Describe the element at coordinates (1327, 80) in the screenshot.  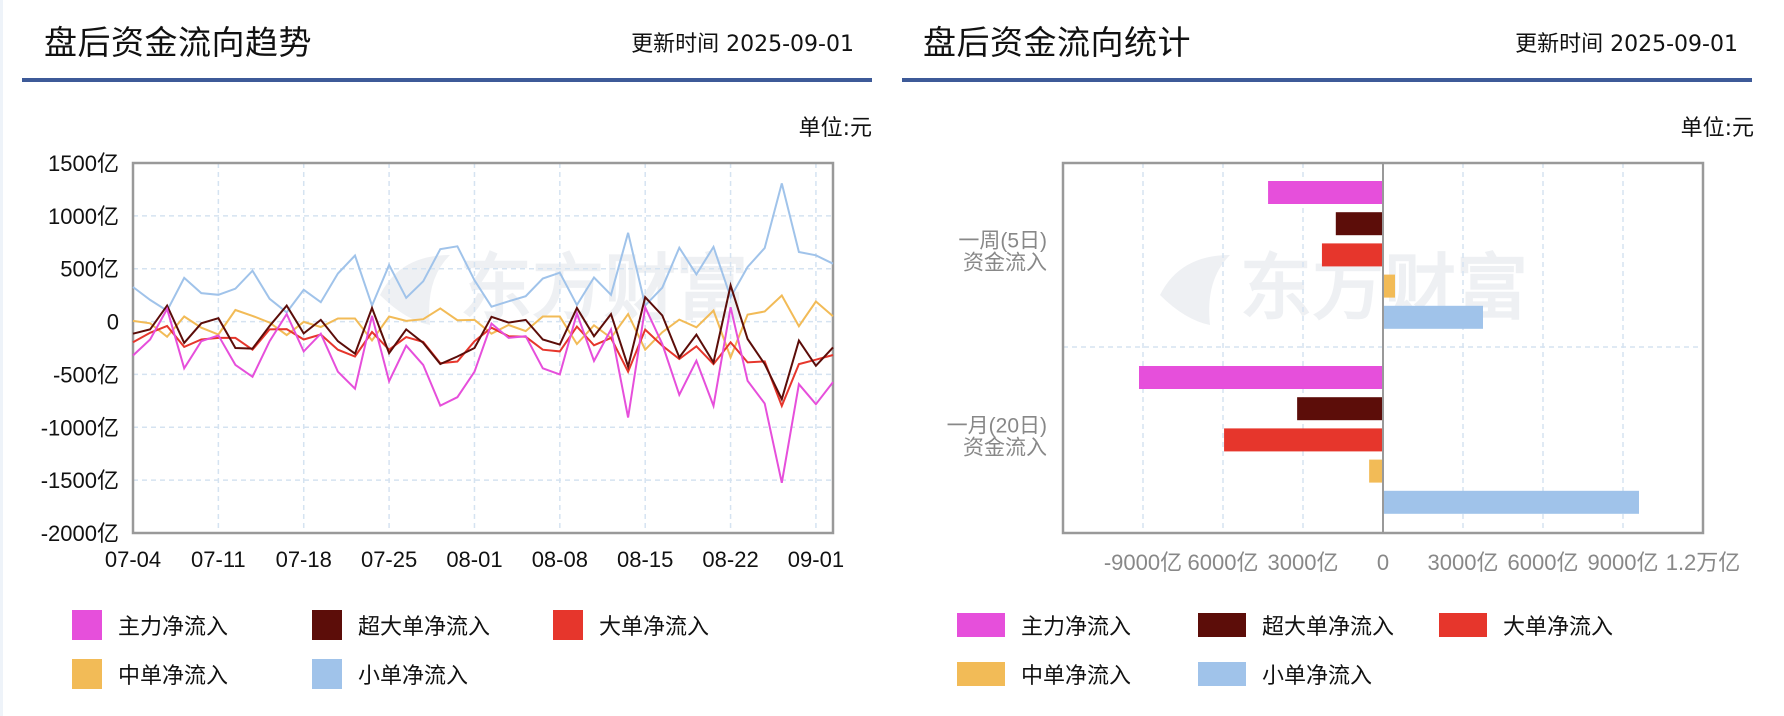
I see `stats-title-rule` at that location.